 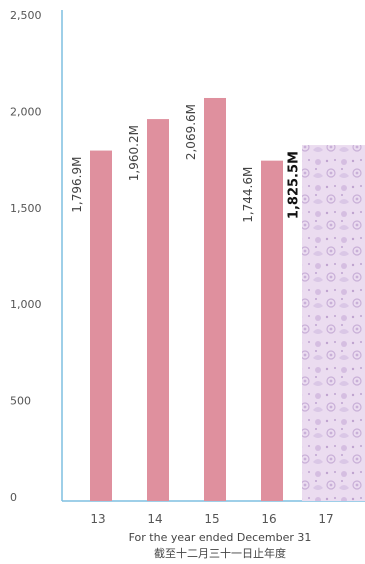 I want to click on data-label-14: 1,960.2M, so click(x=134, y=153).